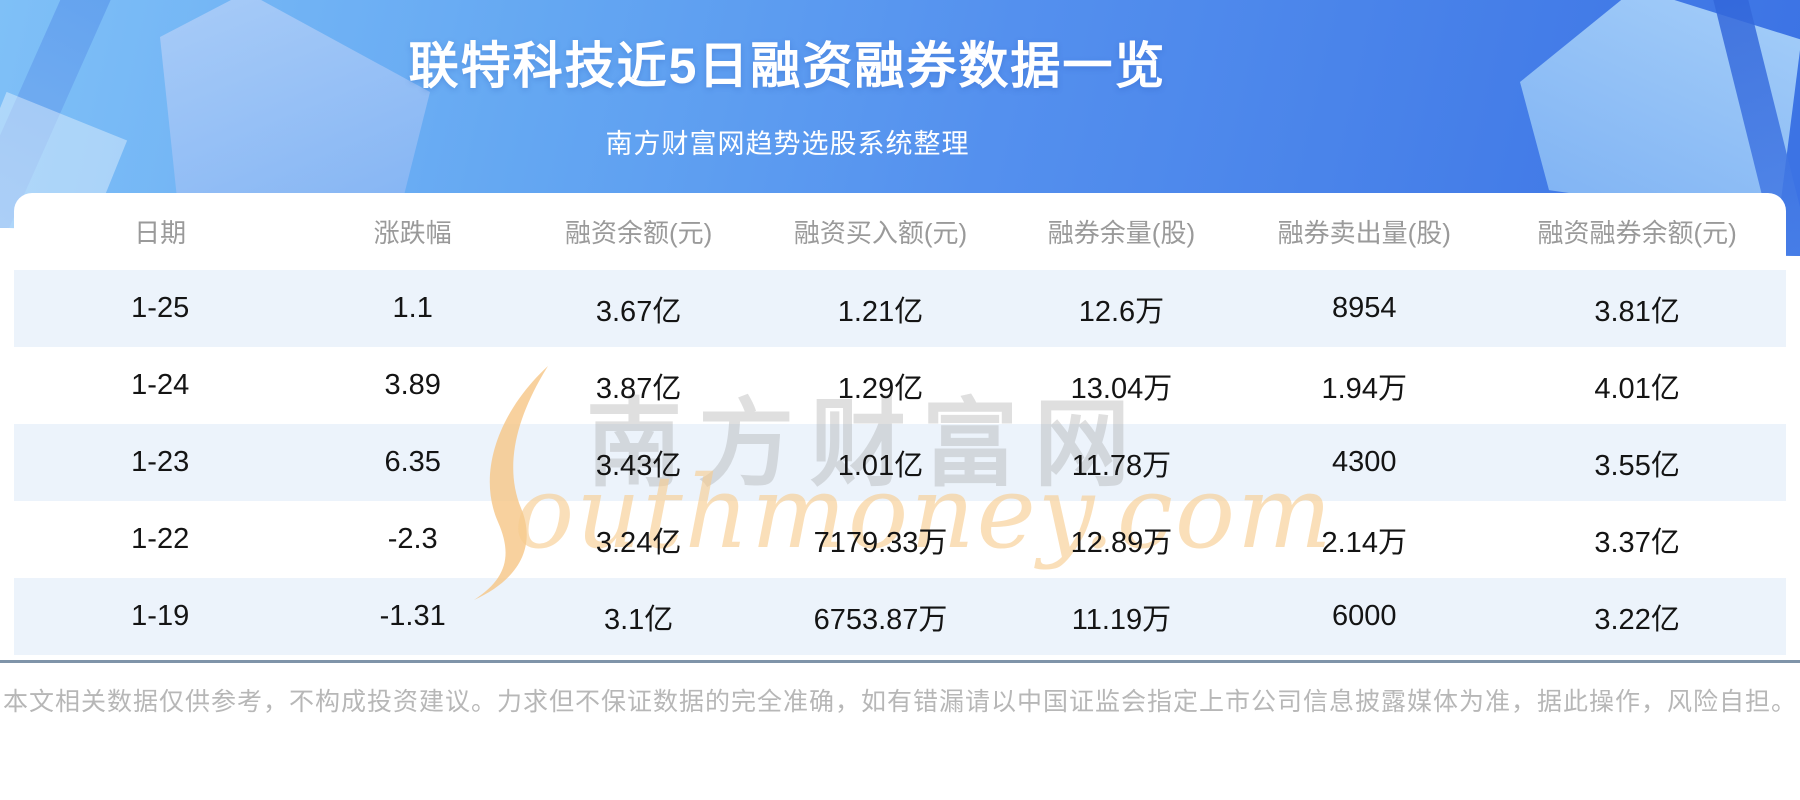 This screenshot has height=800, width=1800. What do you see at coordinates (1121, 311) in the screenshot?
I see `cell: 12.6万` at bounding box center [1121, 311].